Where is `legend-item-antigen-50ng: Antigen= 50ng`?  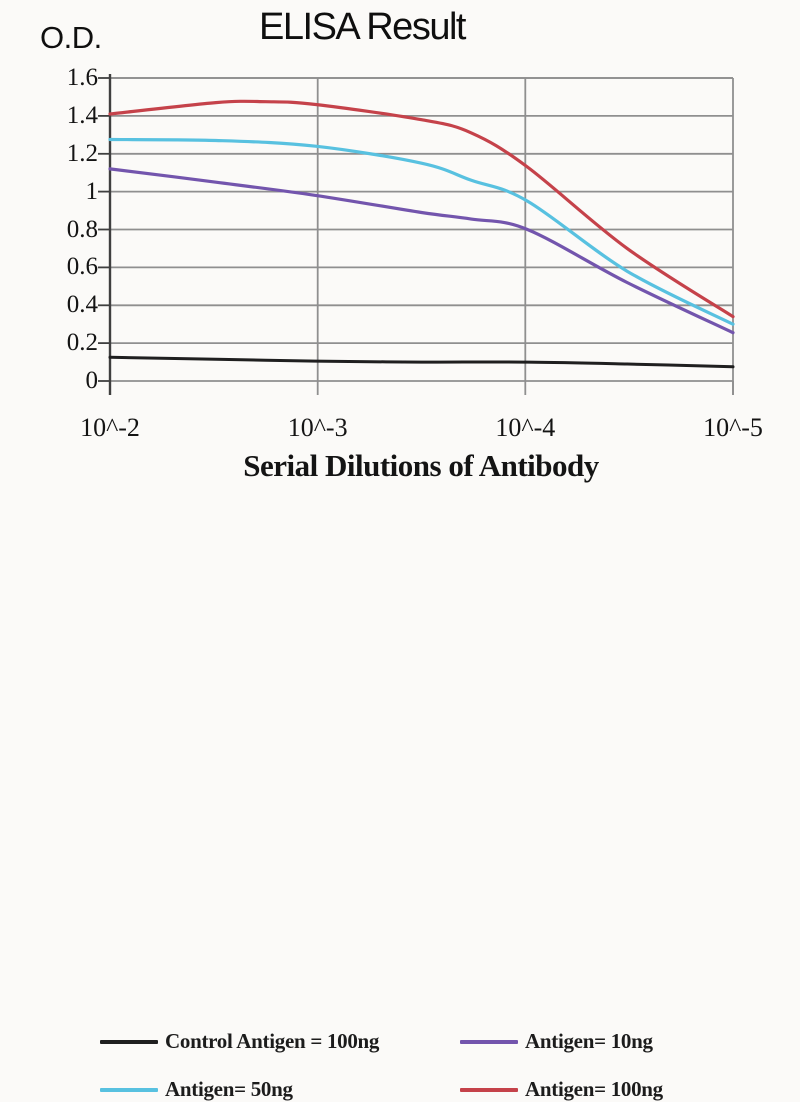
legend-item-antigen-50ng: Antigen= 50ng is located at coordinates (196, 1089).